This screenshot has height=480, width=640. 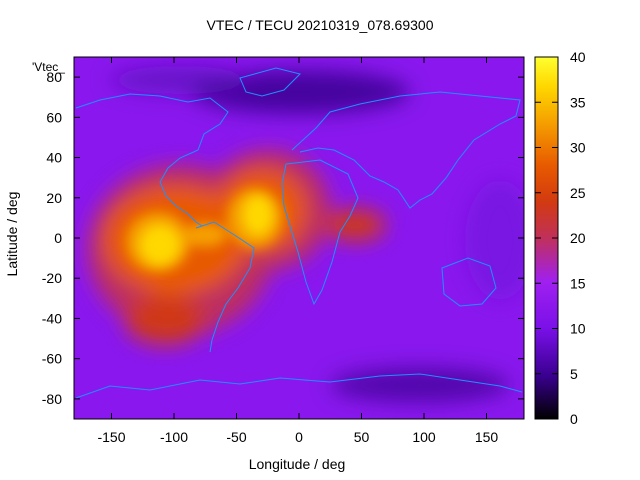 What do you see at coordinates (180, 80) in the screenshot?
I see `trough-north-west` at bounding box center [180, 80].